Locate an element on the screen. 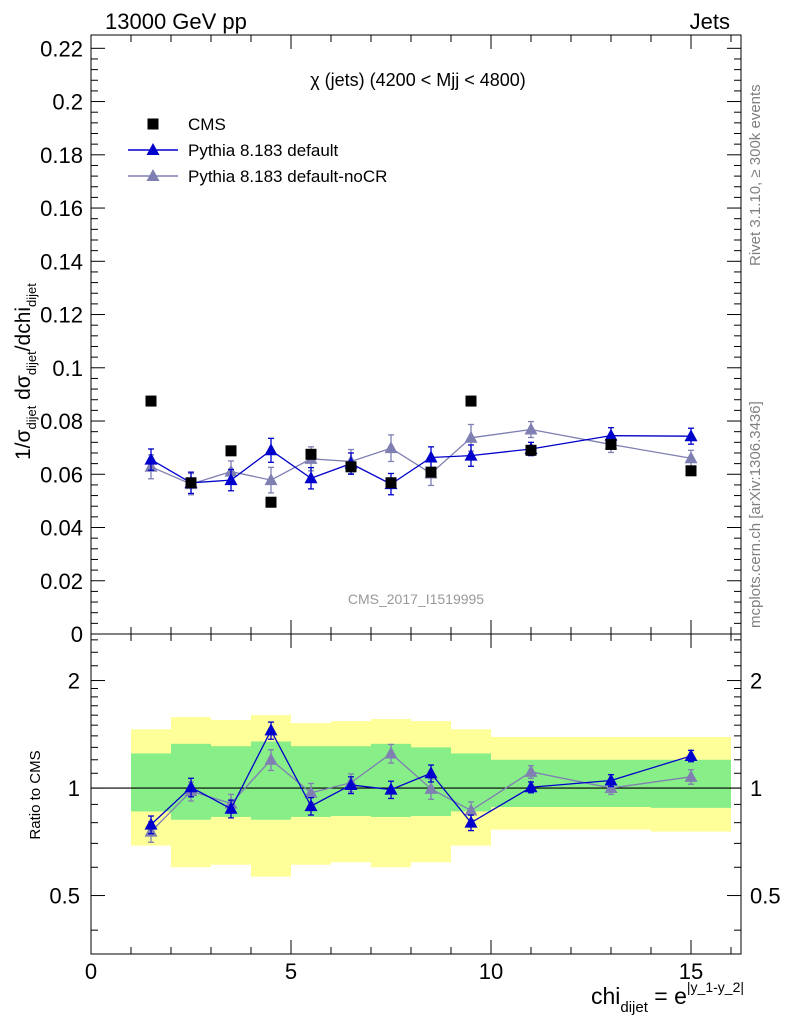  ratio-y-tick-label-right: 2 is located at coordinates (756, 681).